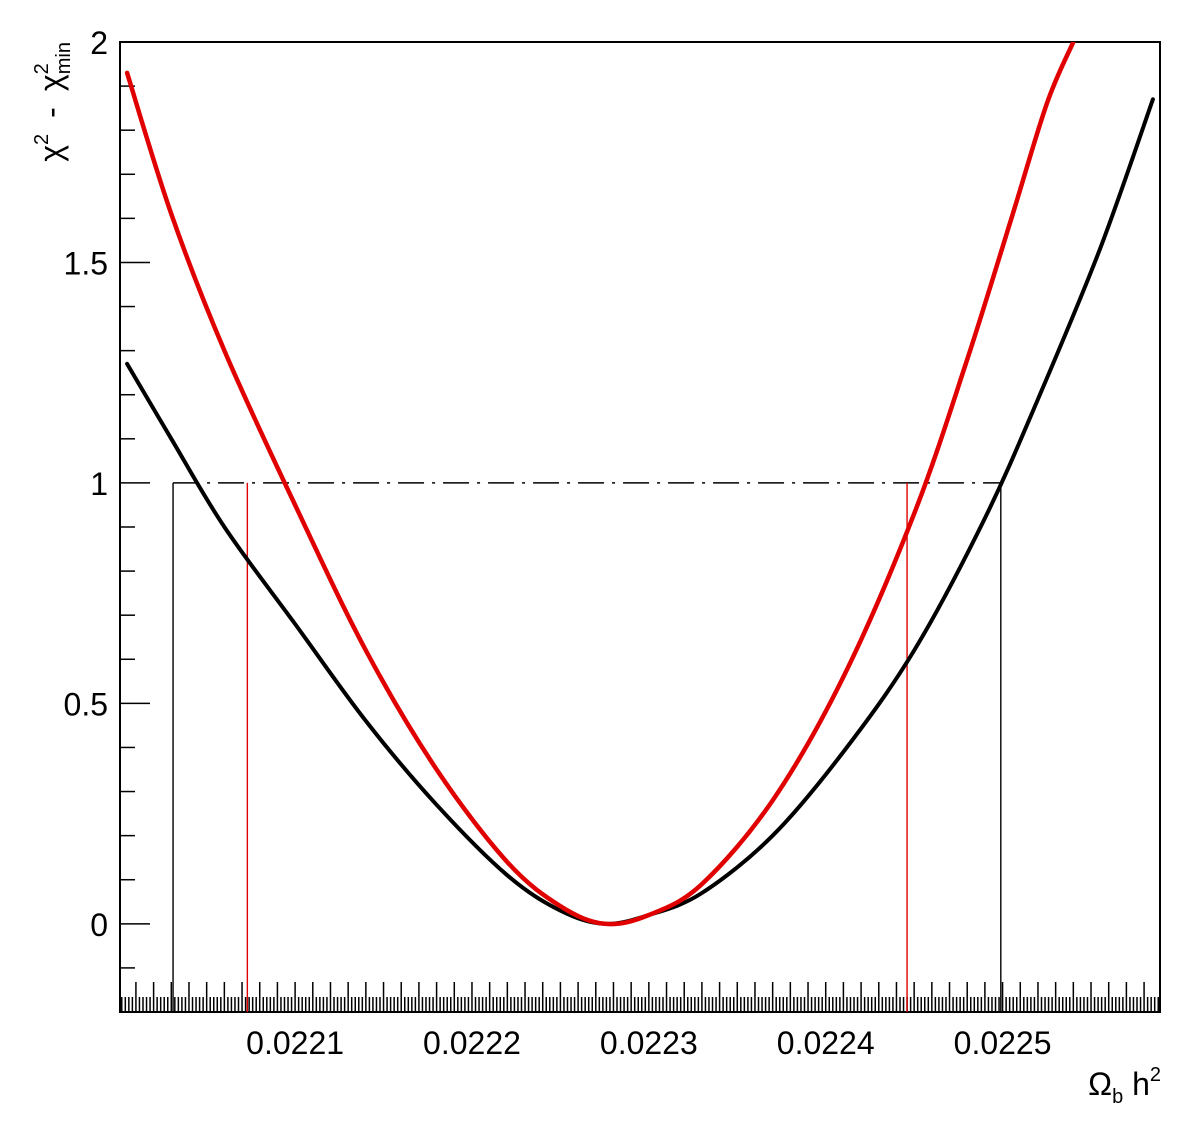 The width and height of the screenshot is (1200, 1137). Describe the element at coordinates (1136, 1084) in the screenshot. I see `x-axis-title-rest: h` at that location.